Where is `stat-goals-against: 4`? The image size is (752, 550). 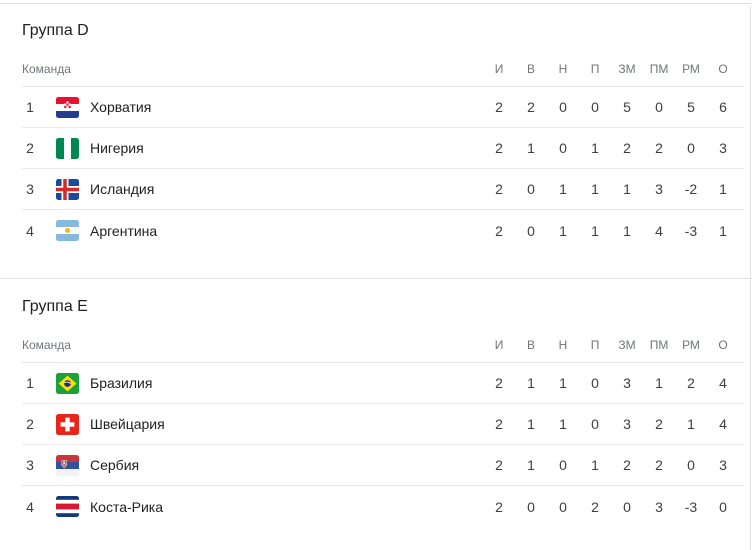 stat-goals-against: 4 is located at coordinates (659, 230).